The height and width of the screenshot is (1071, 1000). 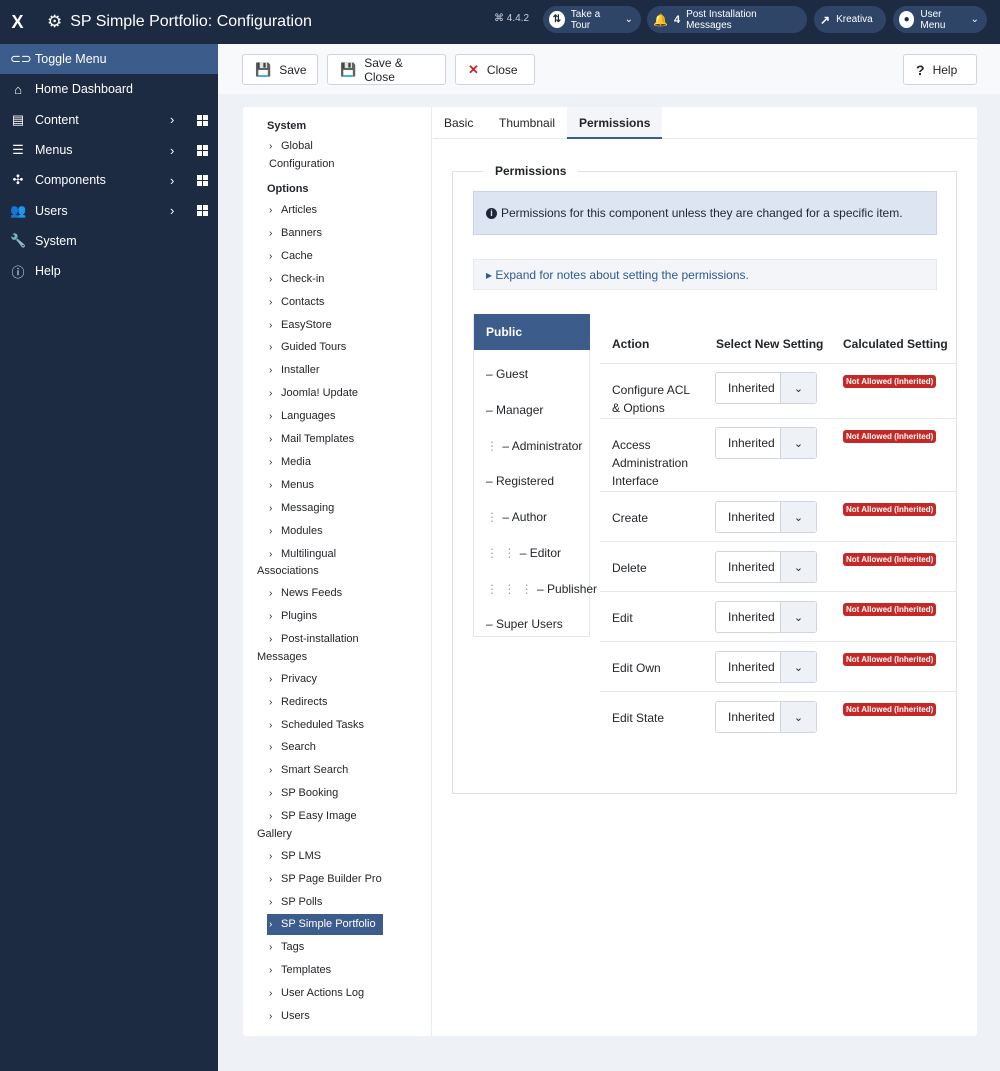 I want to click on save-icon: 💾, so click(x=348, y=69).